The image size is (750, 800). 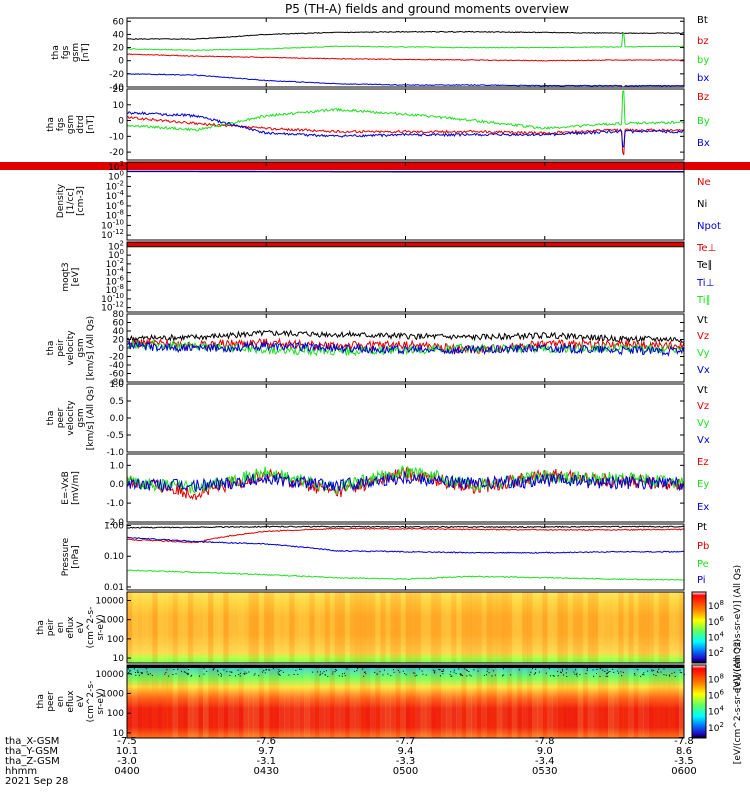 I want to click on y-tick-label: 80, so click(x=119, y=315).